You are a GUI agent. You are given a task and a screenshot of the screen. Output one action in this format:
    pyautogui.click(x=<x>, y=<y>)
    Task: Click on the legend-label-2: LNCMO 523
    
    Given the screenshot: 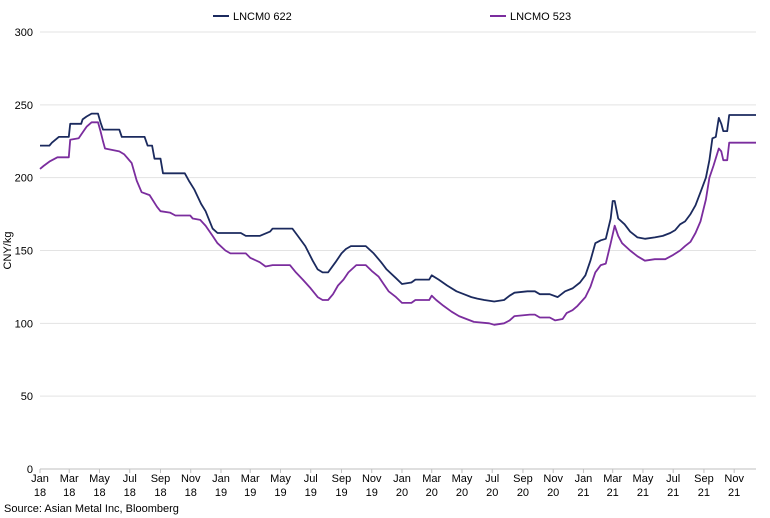 What is the action you would take?
    pyautogui.click(x=540, y=17)
    